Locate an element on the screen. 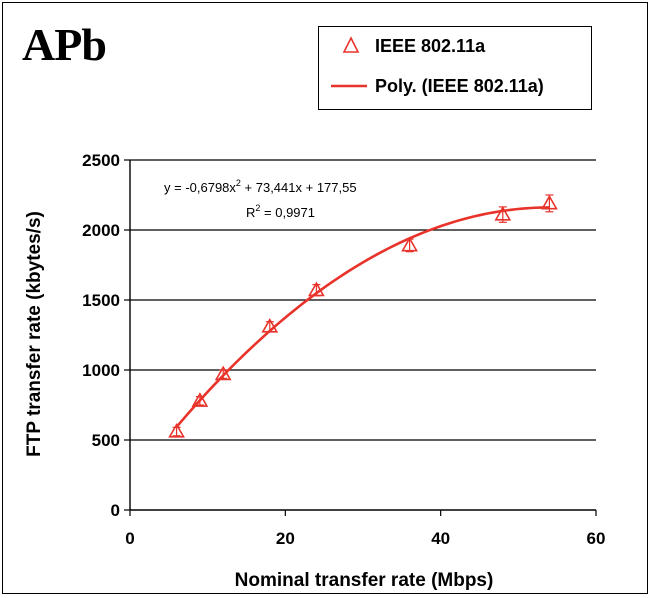 The height and width of the screenshot is (598, 652). legend-item-points: IEEE 802.11a is located at coordinates (455, 46).